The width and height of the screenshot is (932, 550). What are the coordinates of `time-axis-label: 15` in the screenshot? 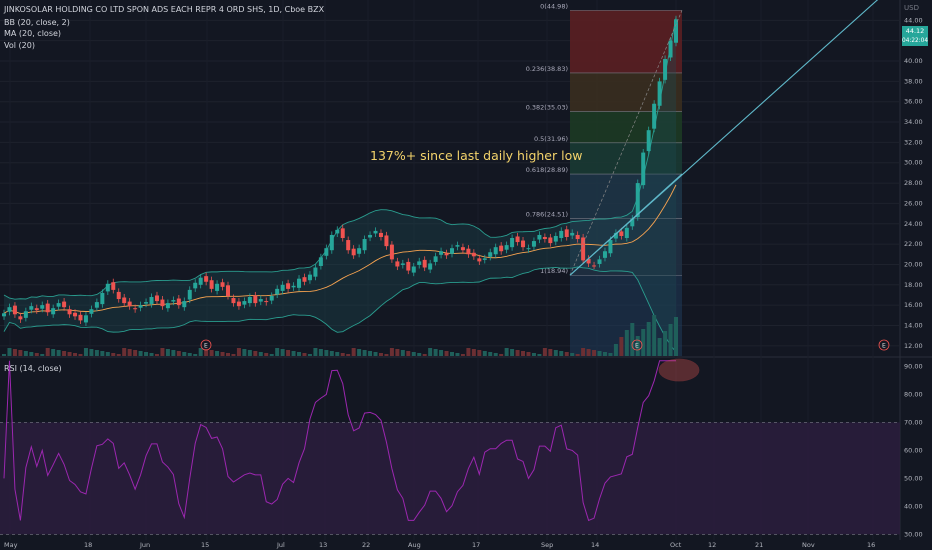 It's located at (205, 545).